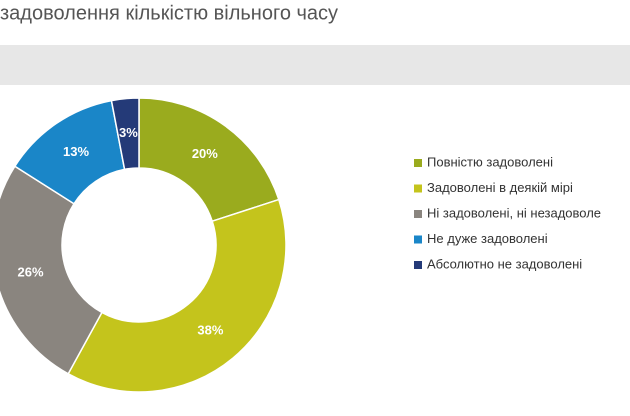  What do you see at coordinates (487, 238) in the screenshot?
I see `legend-label: Не дуже задоволені` at bounding box center [487, 238].